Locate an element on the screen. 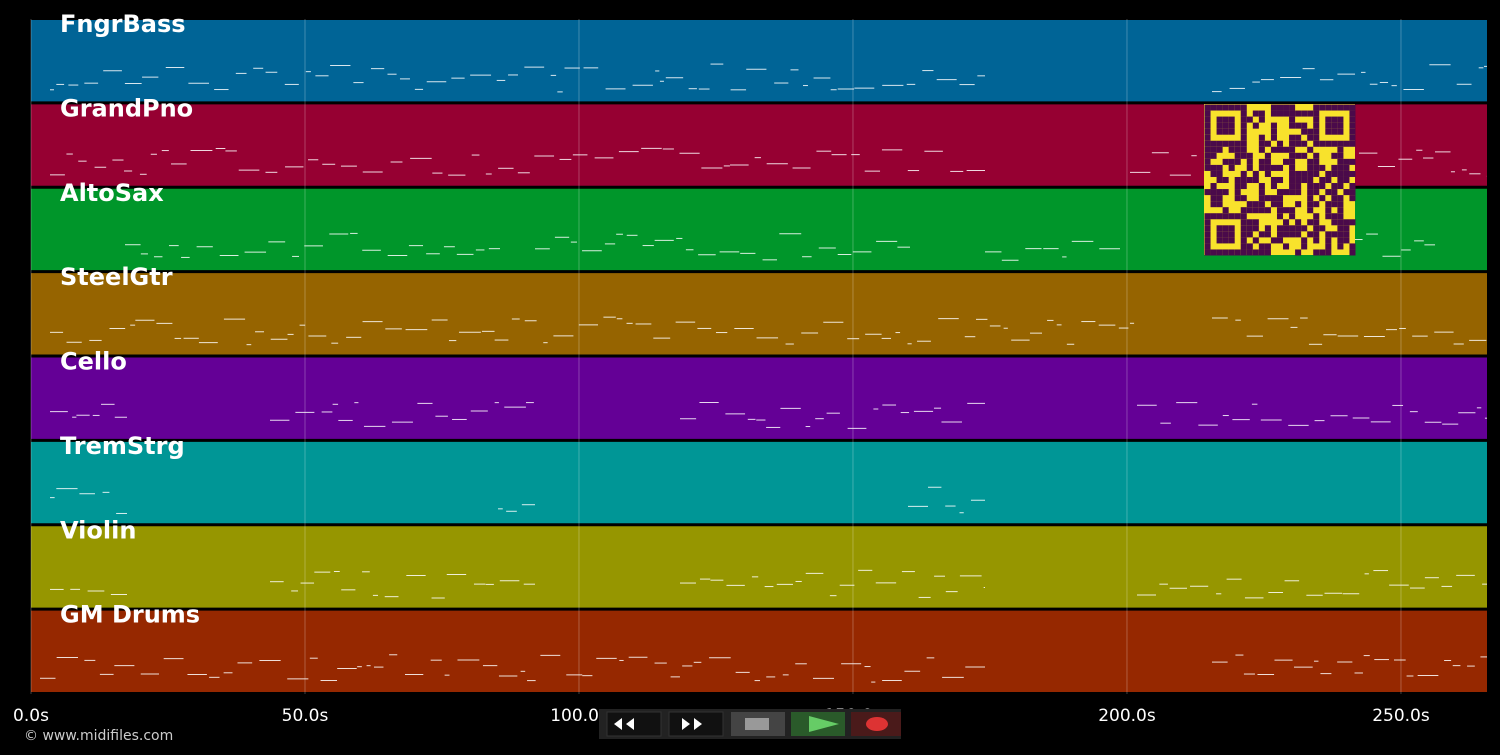 The height and width of the screenshot is (755, 1500). x-tick-label: 200.0s is located at coordinates (1127, 716).